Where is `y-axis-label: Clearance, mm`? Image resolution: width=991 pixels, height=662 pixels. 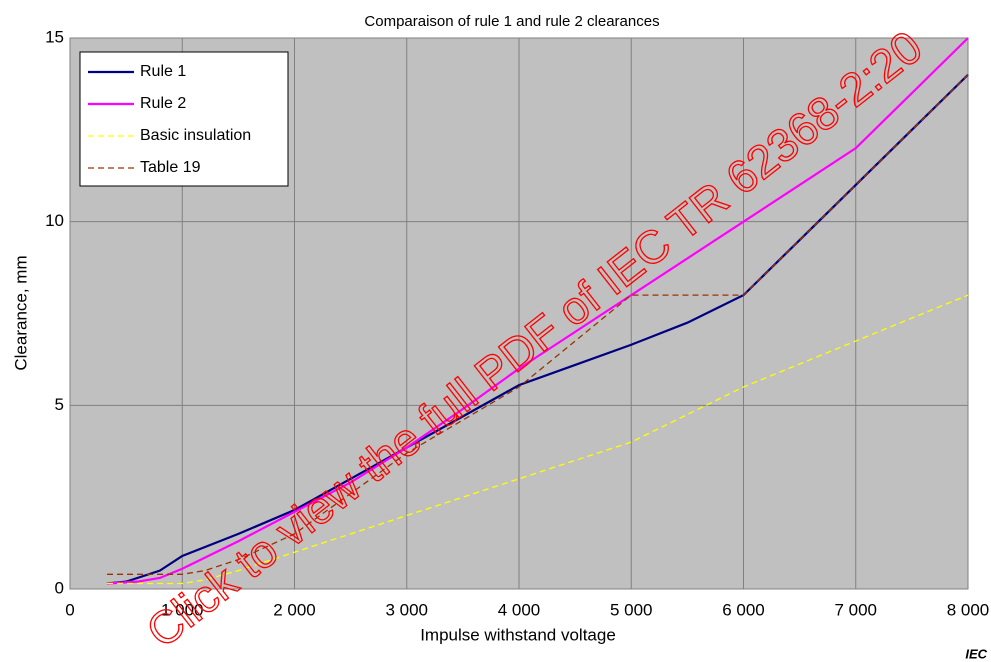 y-axis-label: Clearance, mm is located at coordinates (20, 312).